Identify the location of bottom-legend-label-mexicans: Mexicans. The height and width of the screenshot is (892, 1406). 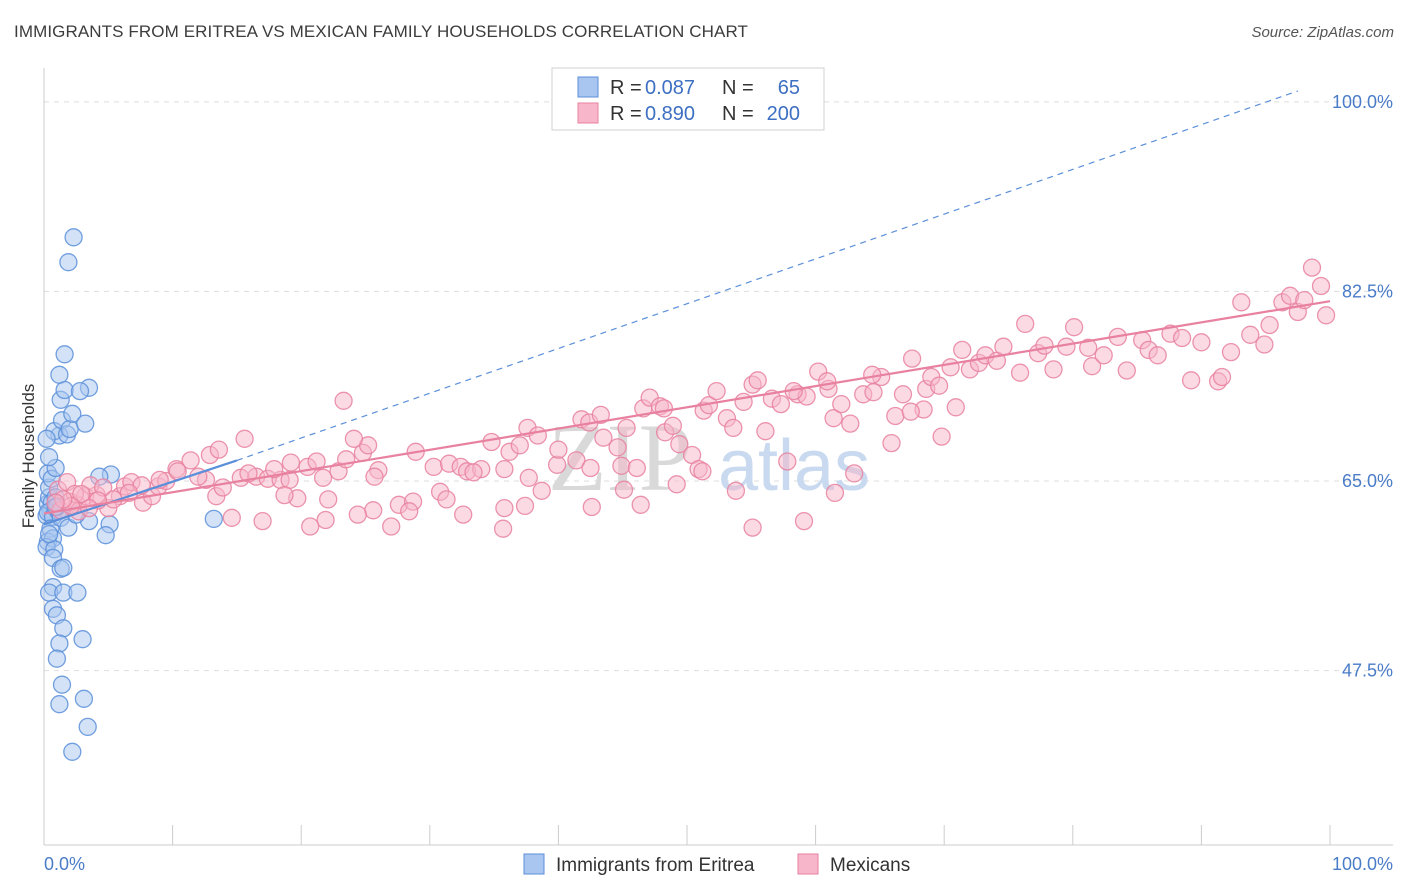
(870, 865).